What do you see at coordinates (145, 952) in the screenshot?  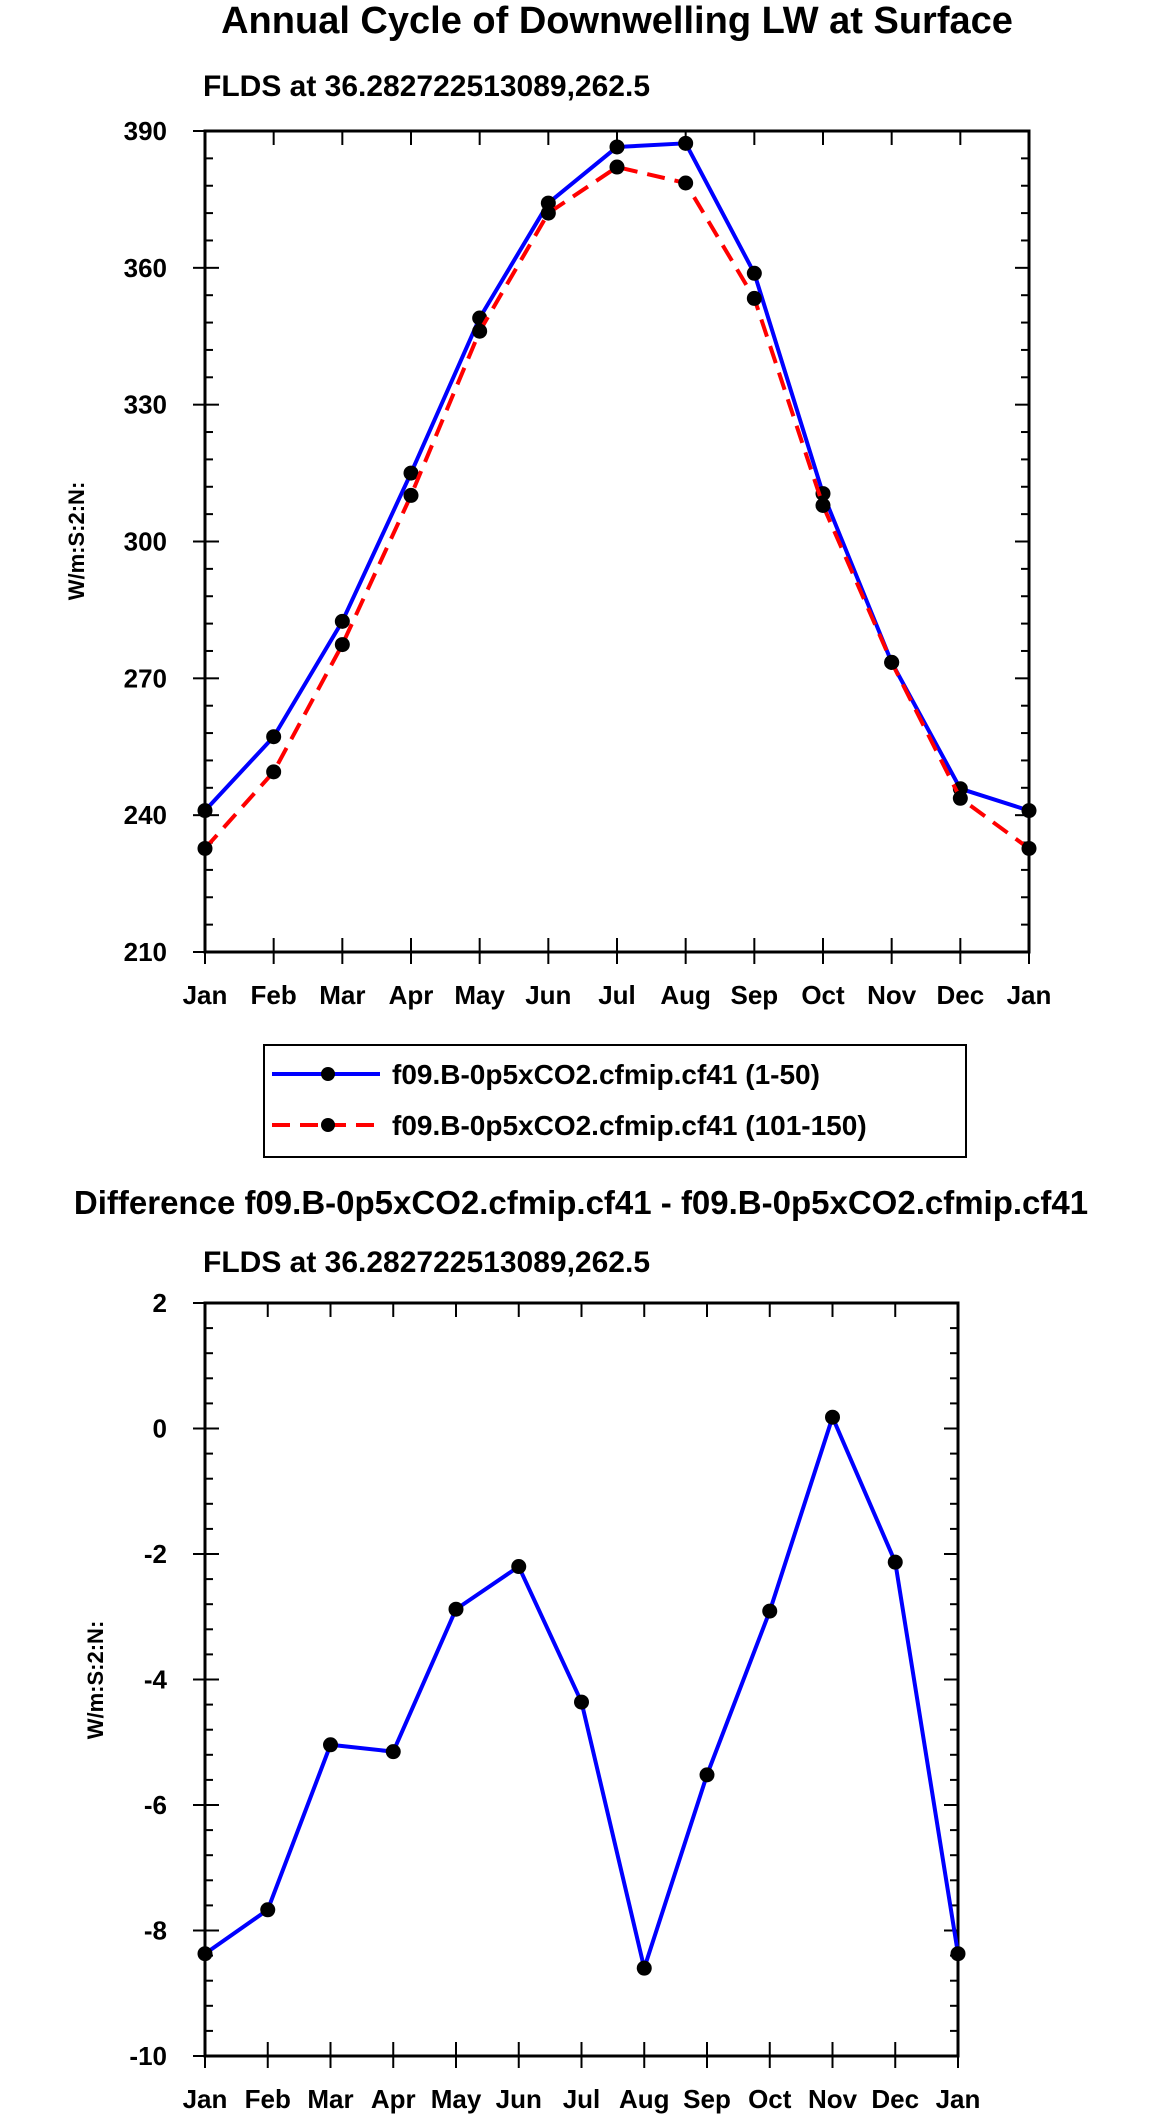 I see `chart1-ytick-label: 210` at bounding box center [145, 952].